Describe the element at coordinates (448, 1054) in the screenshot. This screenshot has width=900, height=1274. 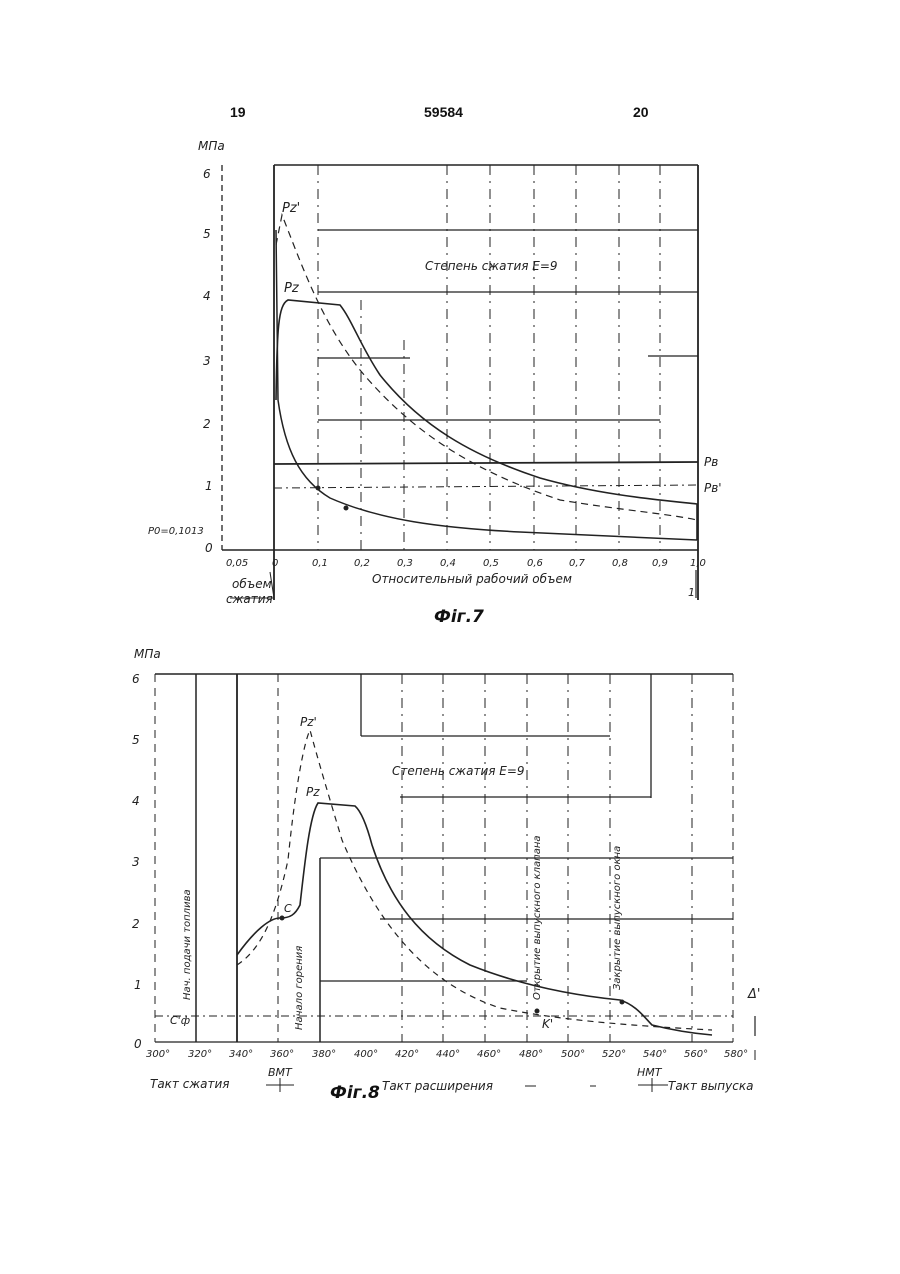
I see `fig8-xtick: 440°` at that location.